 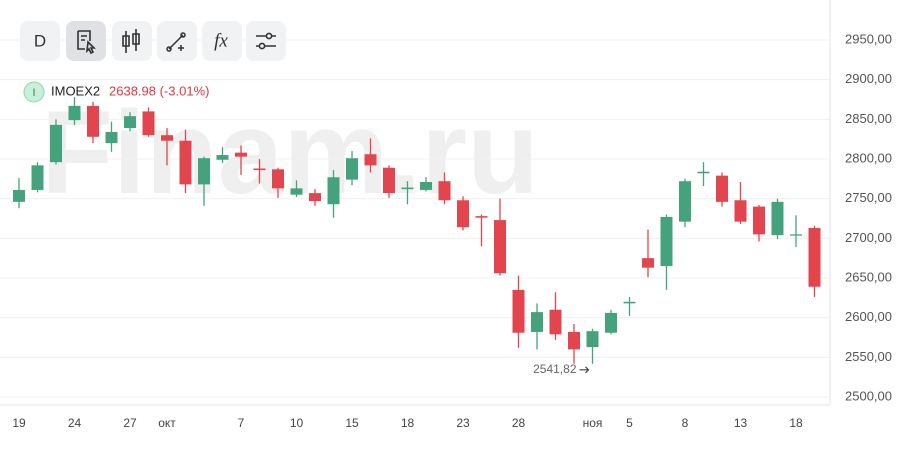 I want to click on x-tick-label: 19, so click(x=19, y=423).